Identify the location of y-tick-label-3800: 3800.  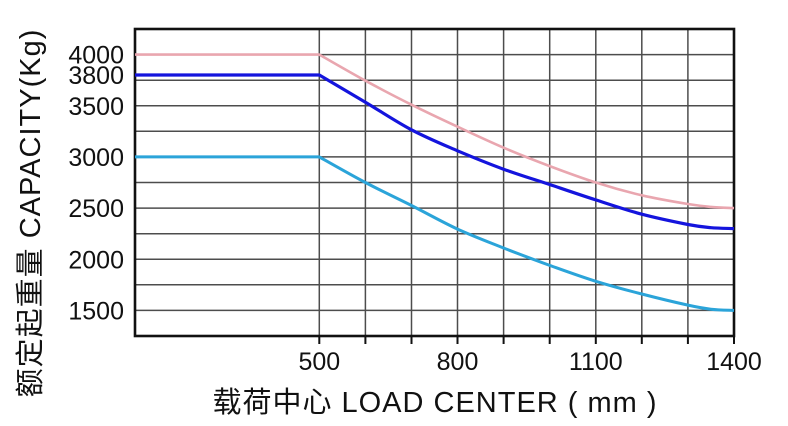
(96, 76).